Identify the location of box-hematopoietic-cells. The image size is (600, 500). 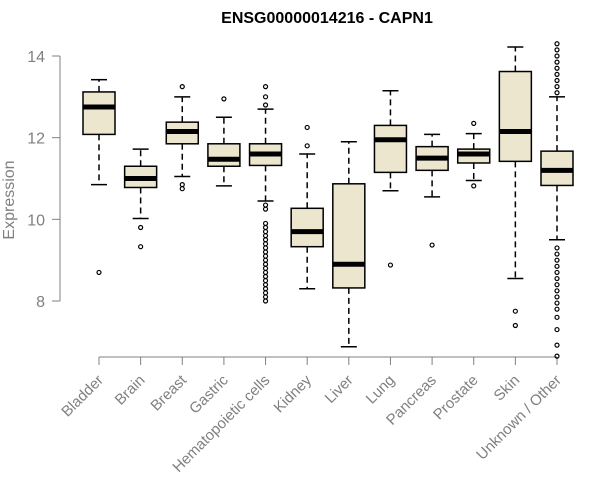
(265, 194).